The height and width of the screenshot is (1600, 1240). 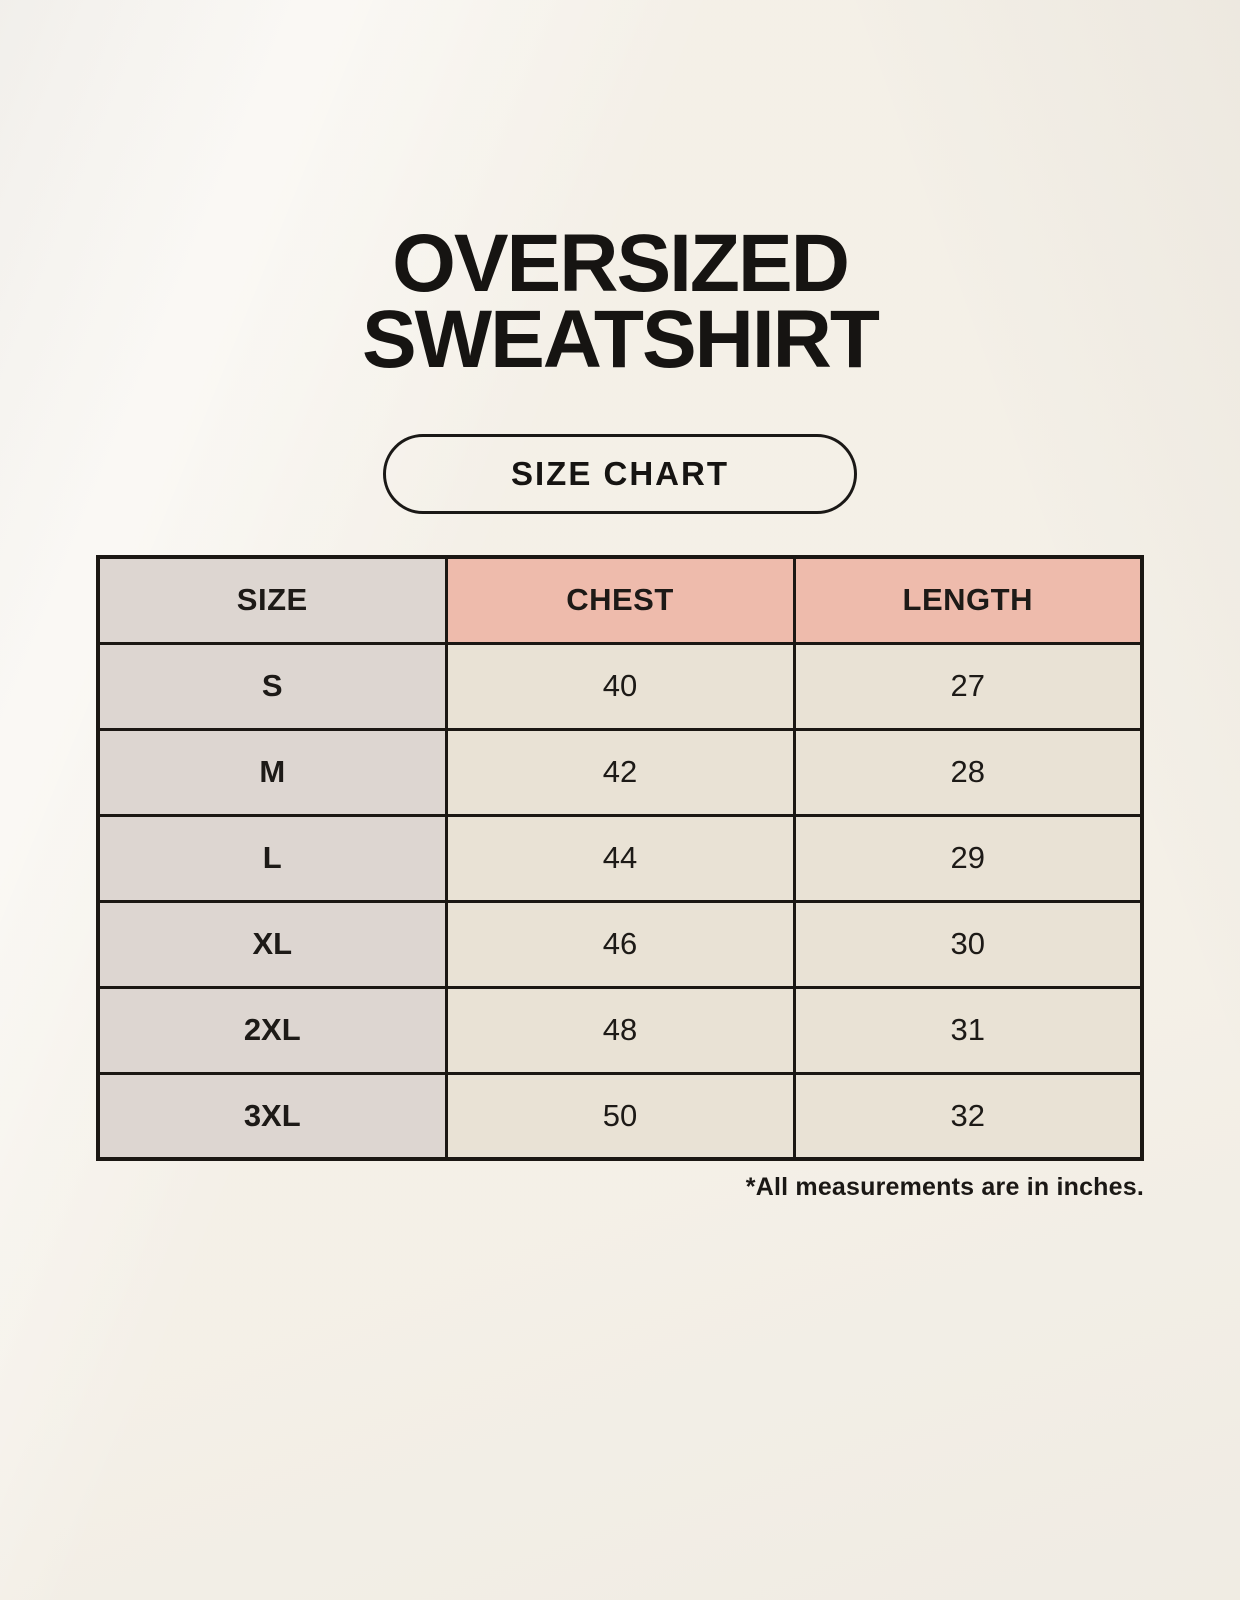 What do you see at coordinates (272, 772) in the screenshot?
I see `size-label-cell: M` at bounding box center [272, 772].